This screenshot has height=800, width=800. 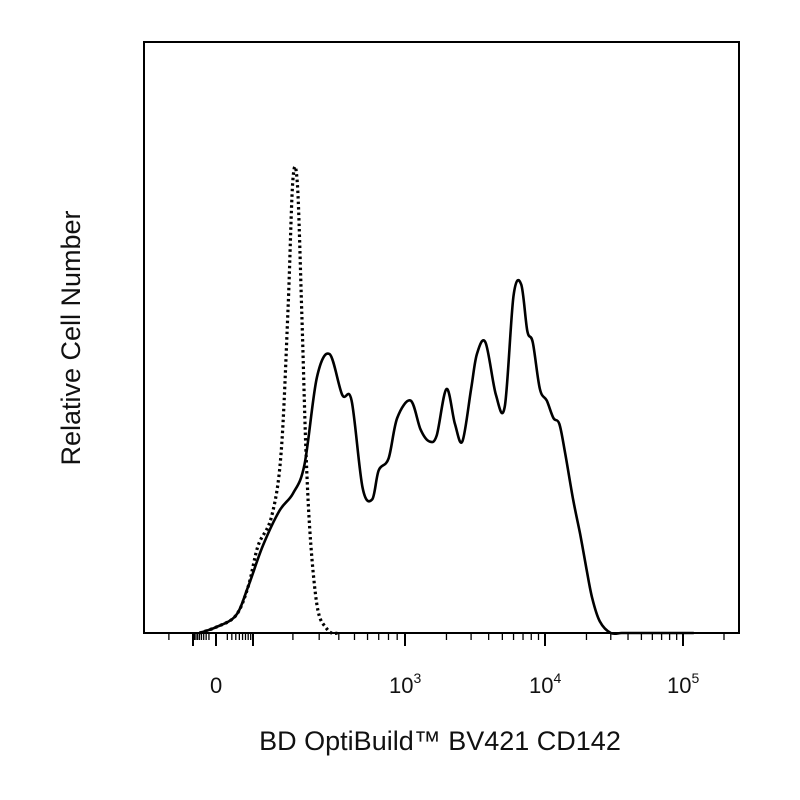 What do you see at coordinates (405, 684) in the screenshot?
I see `x-tick-label-1: 10³` at bounding box center [405, 684].